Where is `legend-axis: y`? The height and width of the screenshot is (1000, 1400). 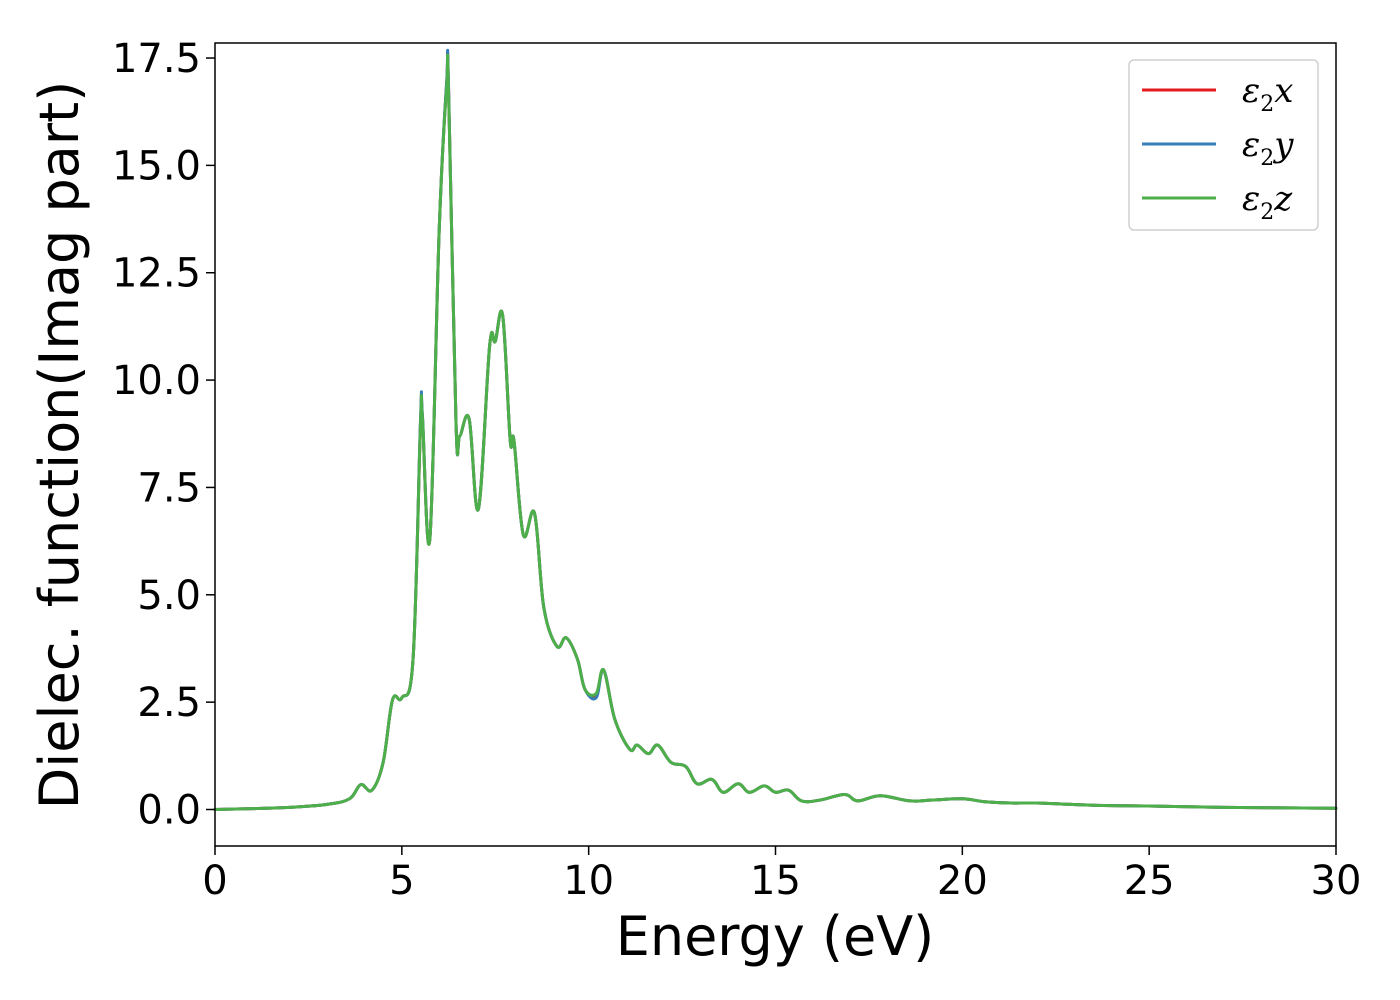 legend-axis: y is located at coordinates (1283, 145).